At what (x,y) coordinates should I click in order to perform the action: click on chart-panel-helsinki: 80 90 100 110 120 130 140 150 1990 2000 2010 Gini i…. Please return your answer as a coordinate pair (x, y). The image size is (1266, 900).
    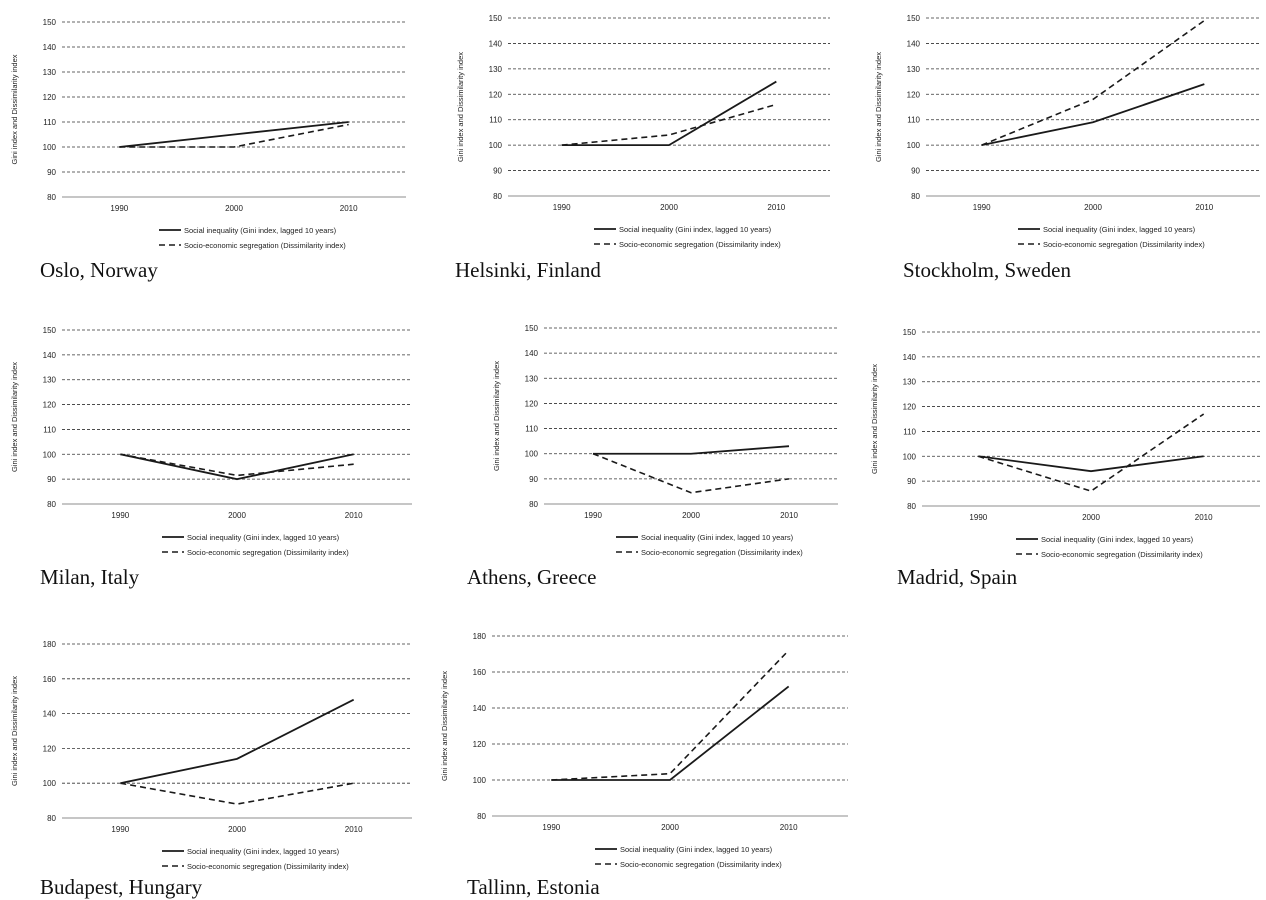
    Looking at the image, I should click on (634, 129).